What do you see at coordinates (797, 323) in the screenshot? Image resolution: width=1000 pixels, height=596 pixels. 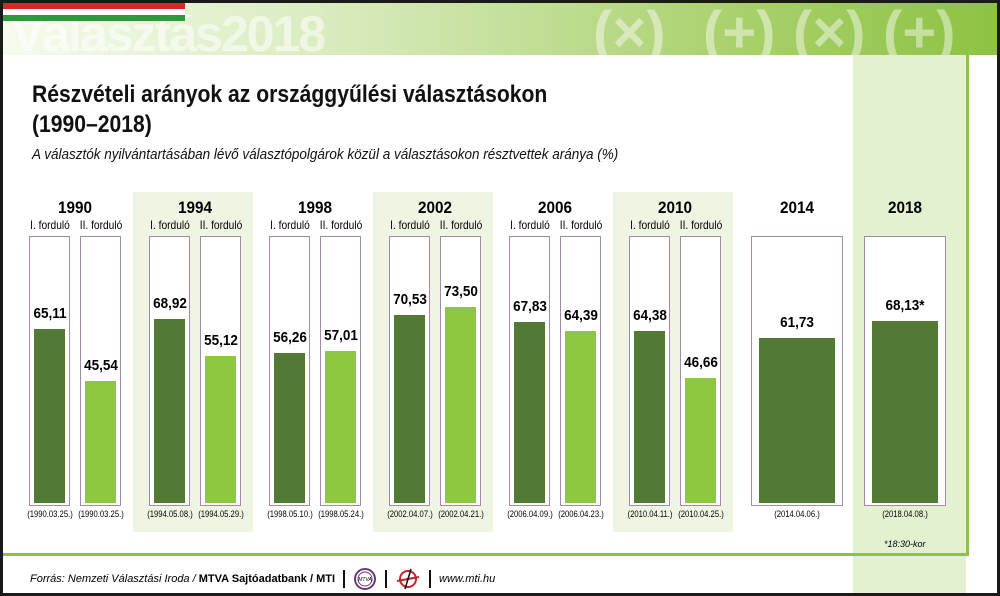 I see `value-label: 61,73` at bounding box center [797, 323].